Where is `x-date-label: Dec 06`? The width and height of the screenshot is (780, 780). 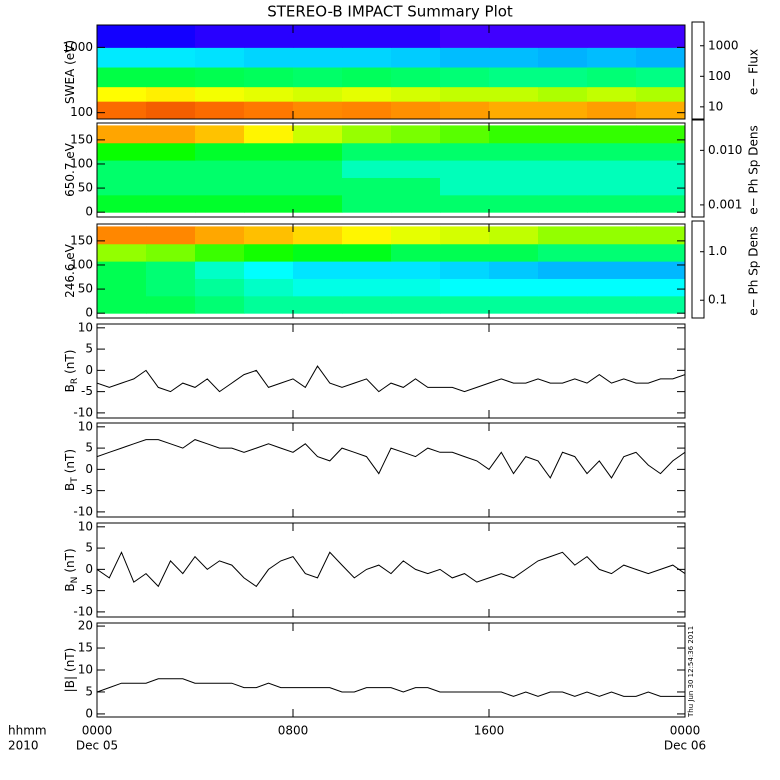
x-date-label: Dec 06 is located at coordinates (685, 746).